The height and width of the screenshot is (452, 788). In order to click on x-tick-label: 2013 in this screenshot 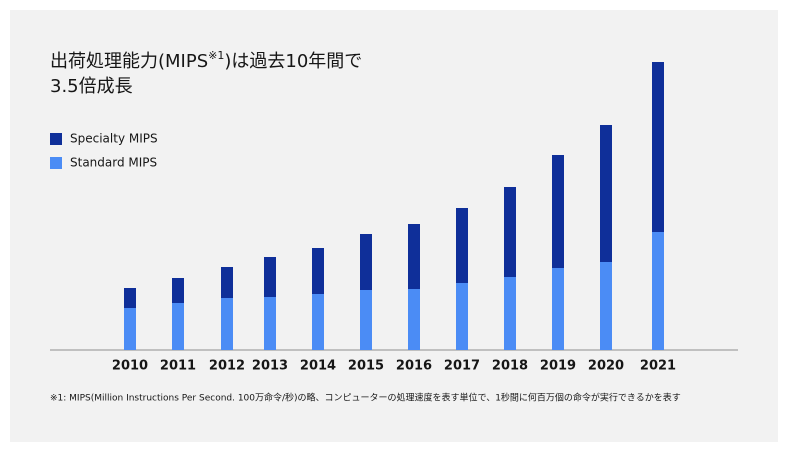, I will do `click(270, 366)`.